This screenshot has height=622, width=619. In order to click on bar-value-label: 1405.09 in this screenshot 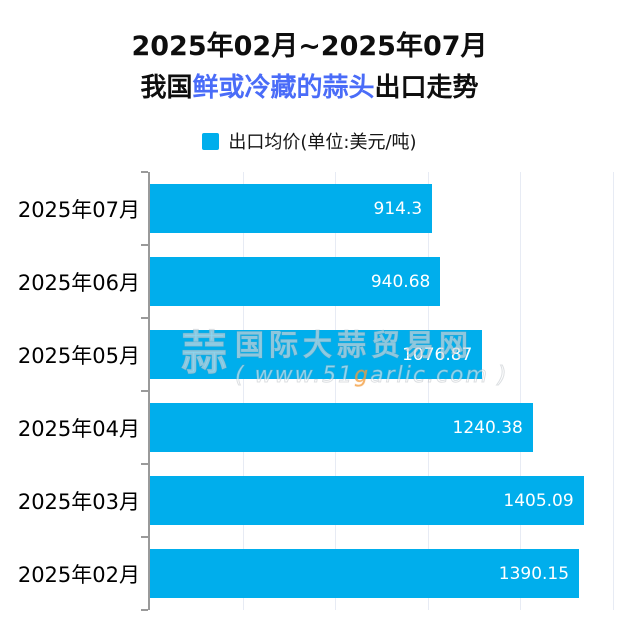, I will do `click(538, 500)`.